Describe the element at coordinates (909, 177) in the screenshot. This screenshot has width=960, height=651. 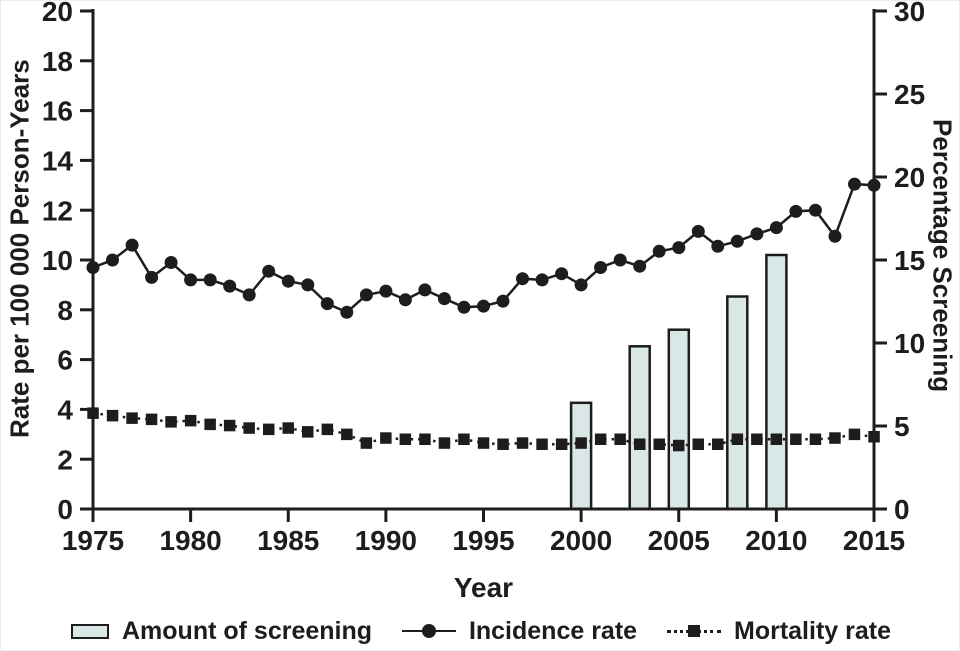
I see `right-axis-tick-label: 20` at that location.